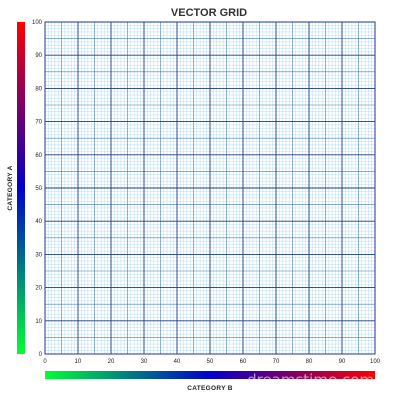  Describe the element at coordinates (41, 355) in the screenshot. I see `y-tick-label: 0` at that location.